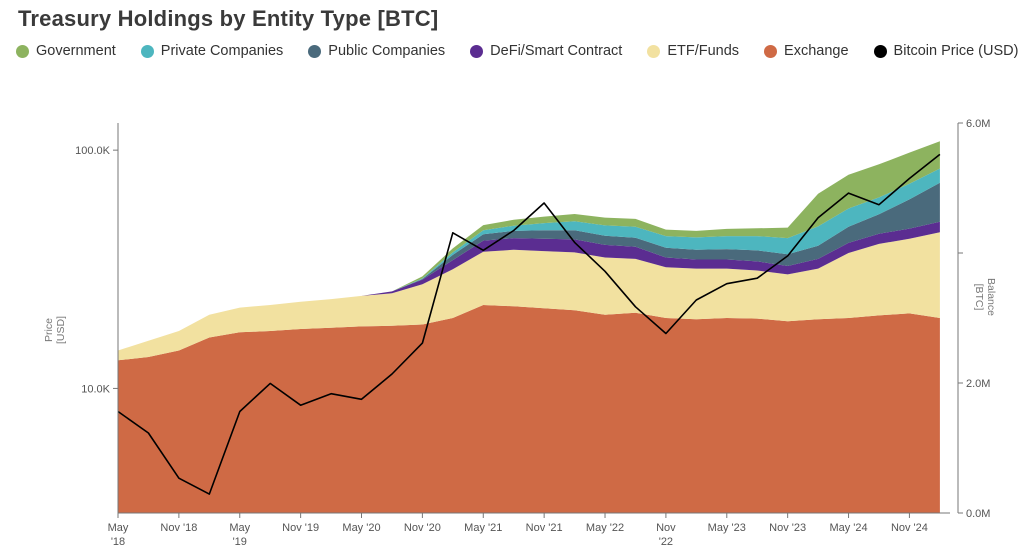  I want to click on legend-item-etf-funds: ETF/Funds, so click(693, 51).